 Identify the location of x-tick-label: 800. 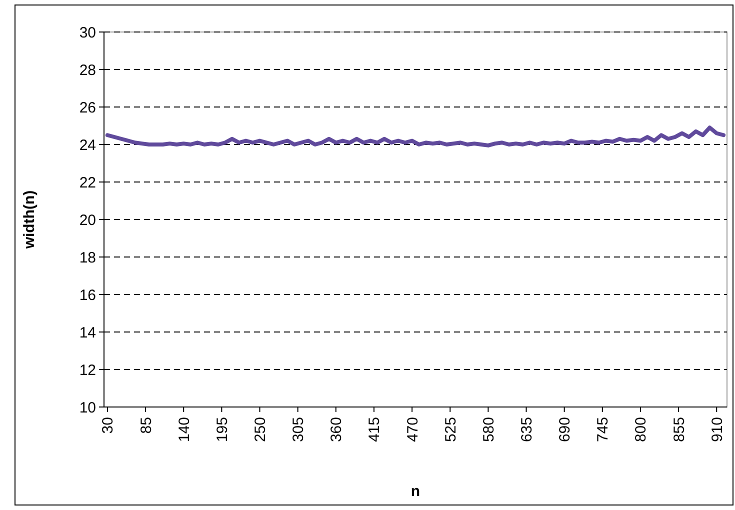
(641, 429).